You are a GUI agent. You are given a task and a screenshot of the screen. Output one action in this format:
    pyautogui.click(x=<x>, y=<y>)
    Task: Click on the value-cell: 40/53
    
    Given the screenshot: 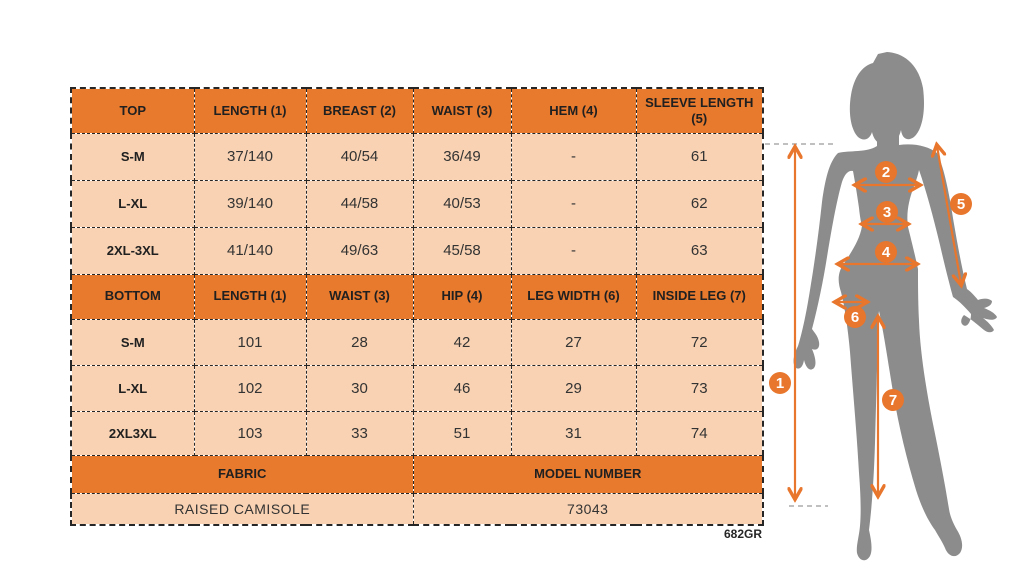 What is the action you would take?
    pyautogui.click(x=462, y=203)
    